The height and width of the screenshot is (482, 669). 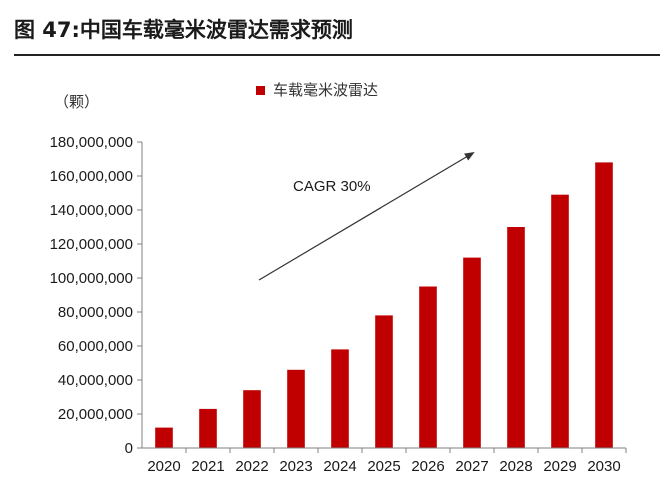 I want to click on figure-title: 图 47:中国车载毫米波雷达需求预测, so click(x=183, y=30).